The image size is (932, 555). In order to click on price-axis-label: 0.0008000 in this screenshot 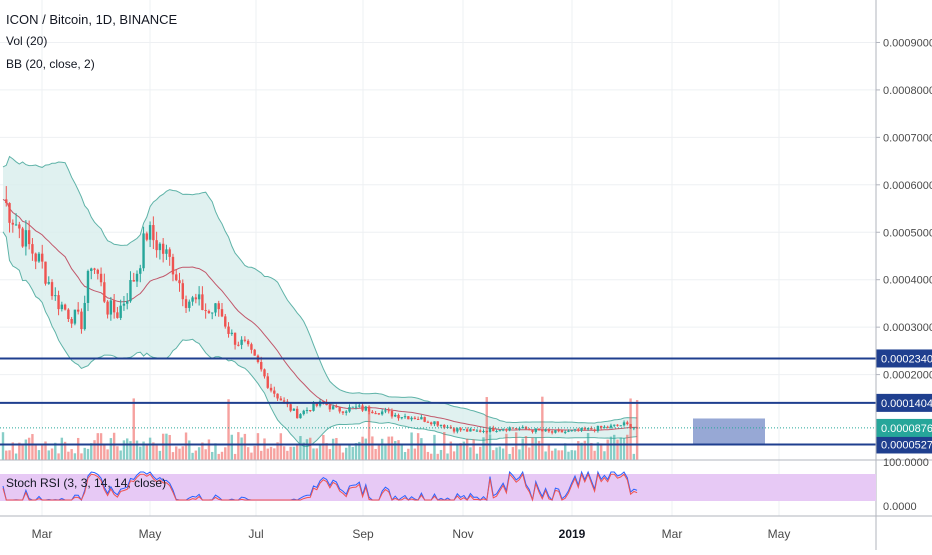, I will do `click(907, 91)`.